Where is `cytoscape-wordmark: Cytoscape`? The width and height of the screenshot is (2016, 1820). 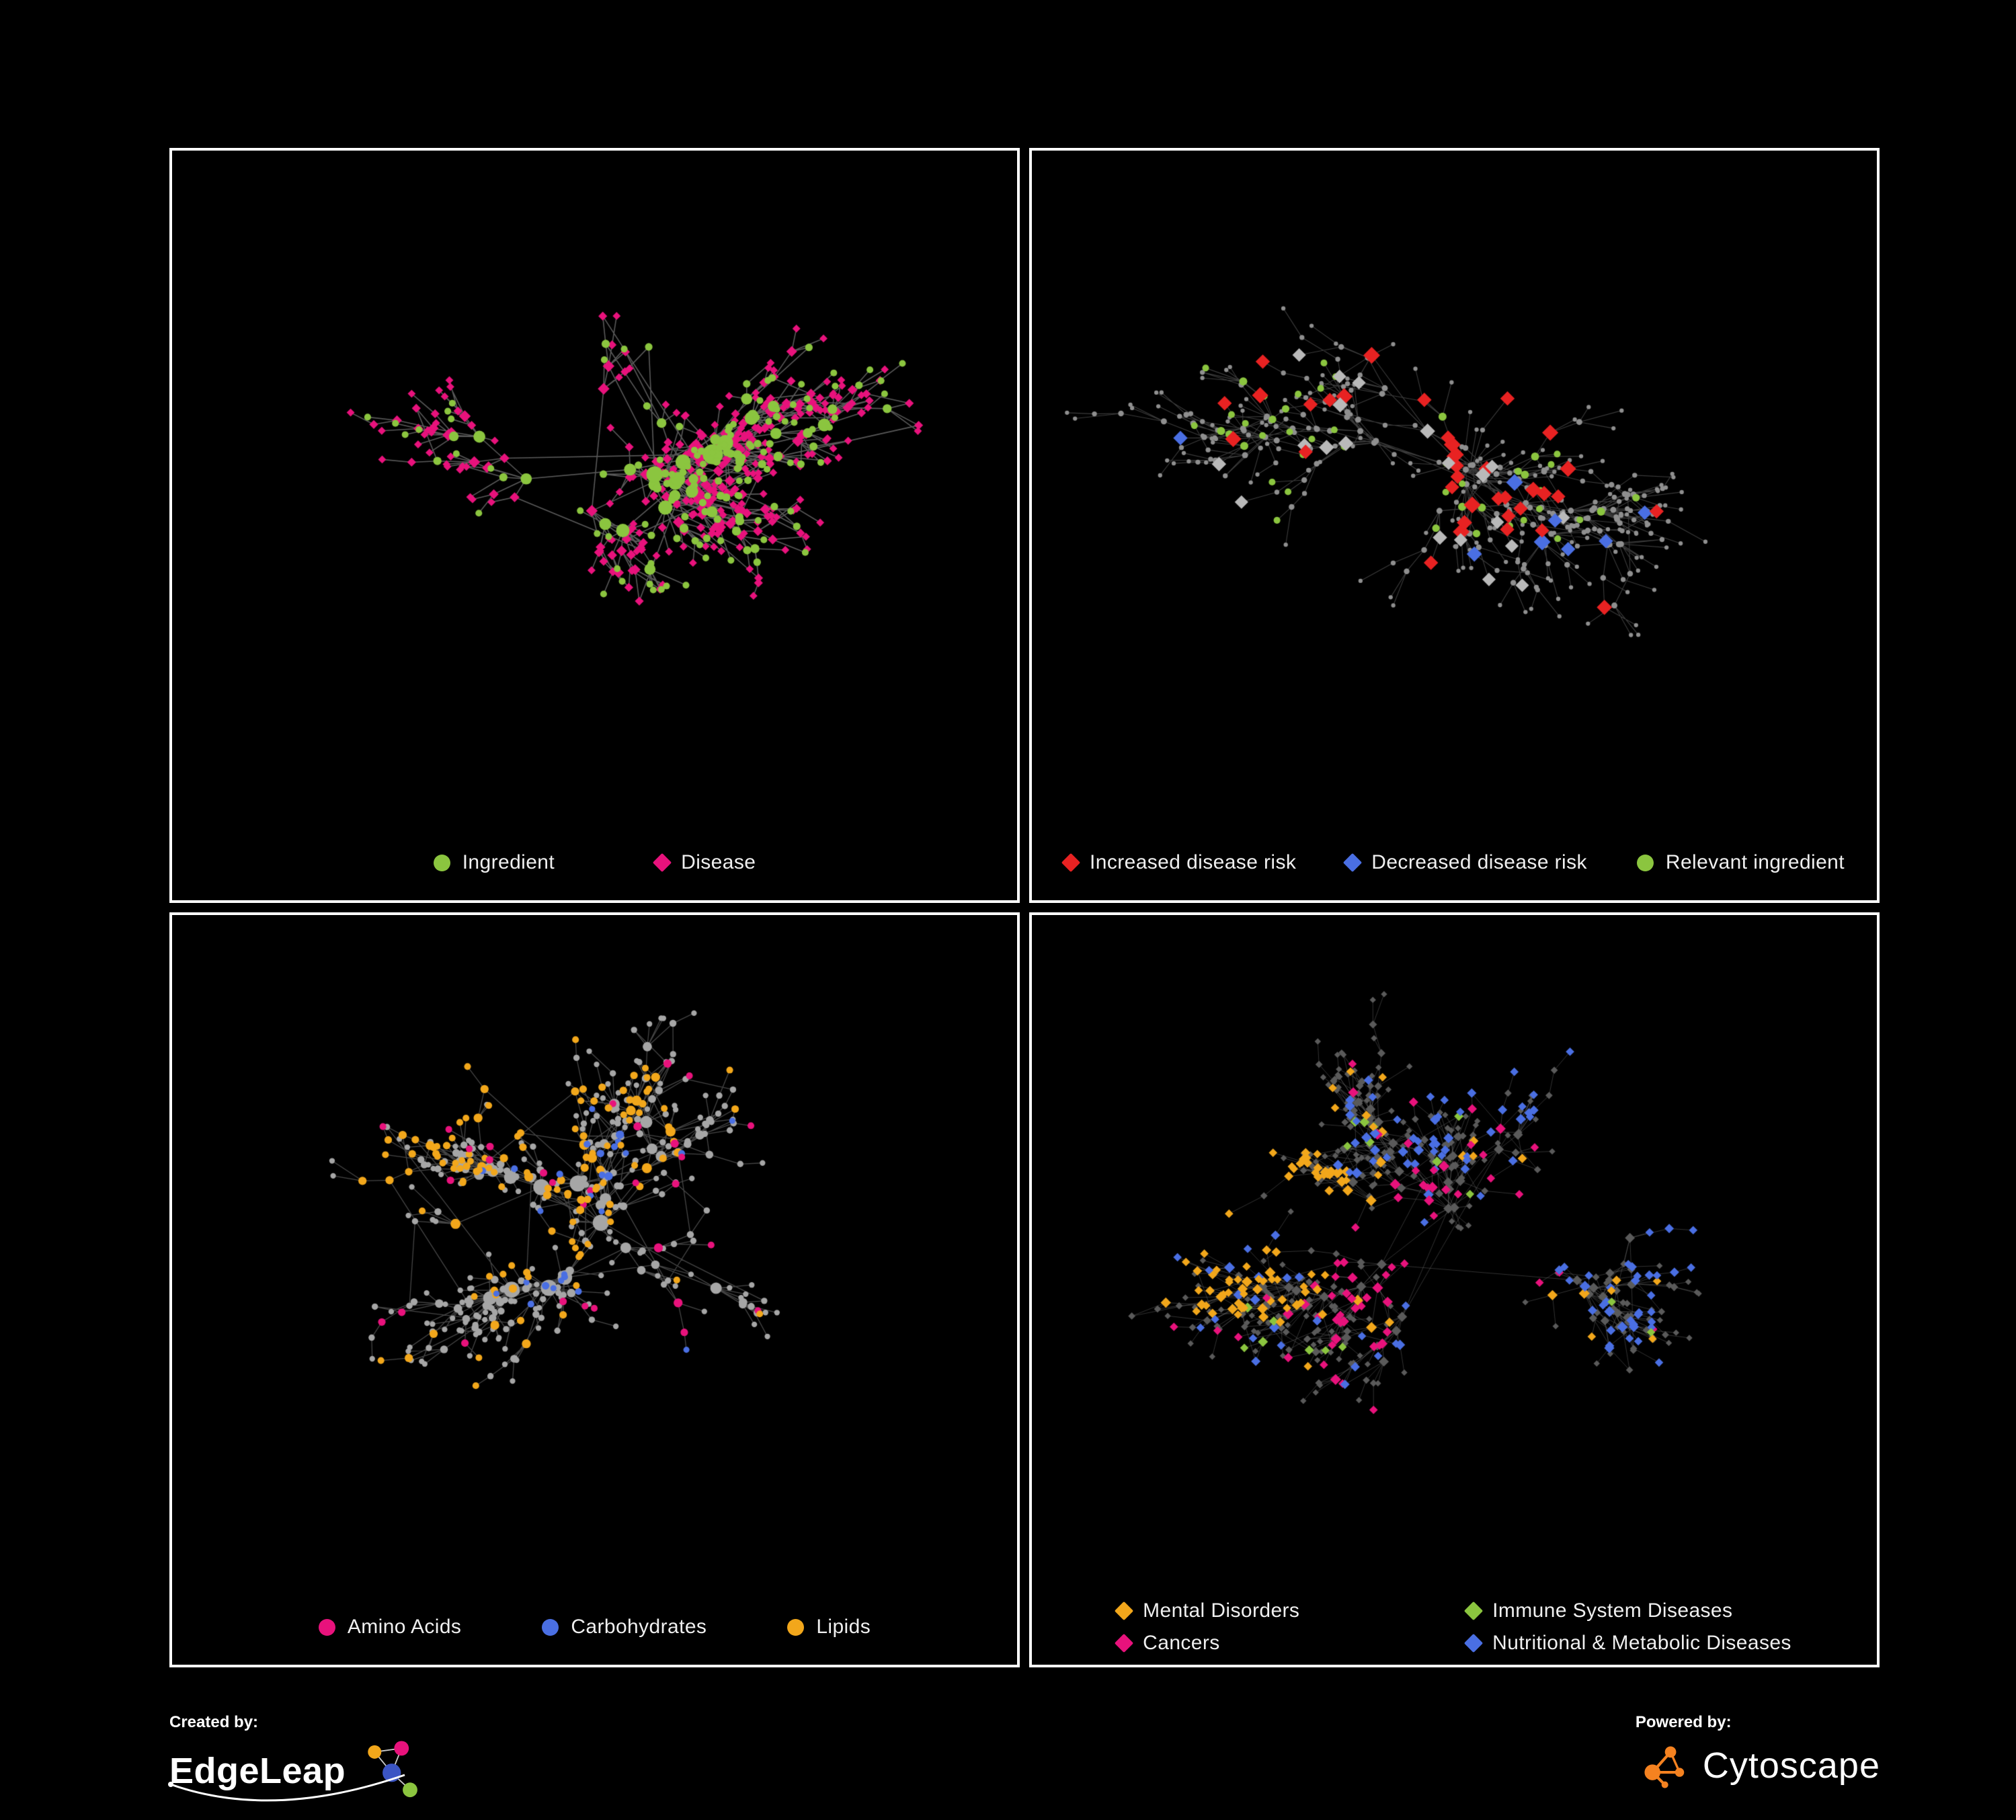 cytoscape-wordmark: Cytoscape is located at coordinates (1791, 1765).